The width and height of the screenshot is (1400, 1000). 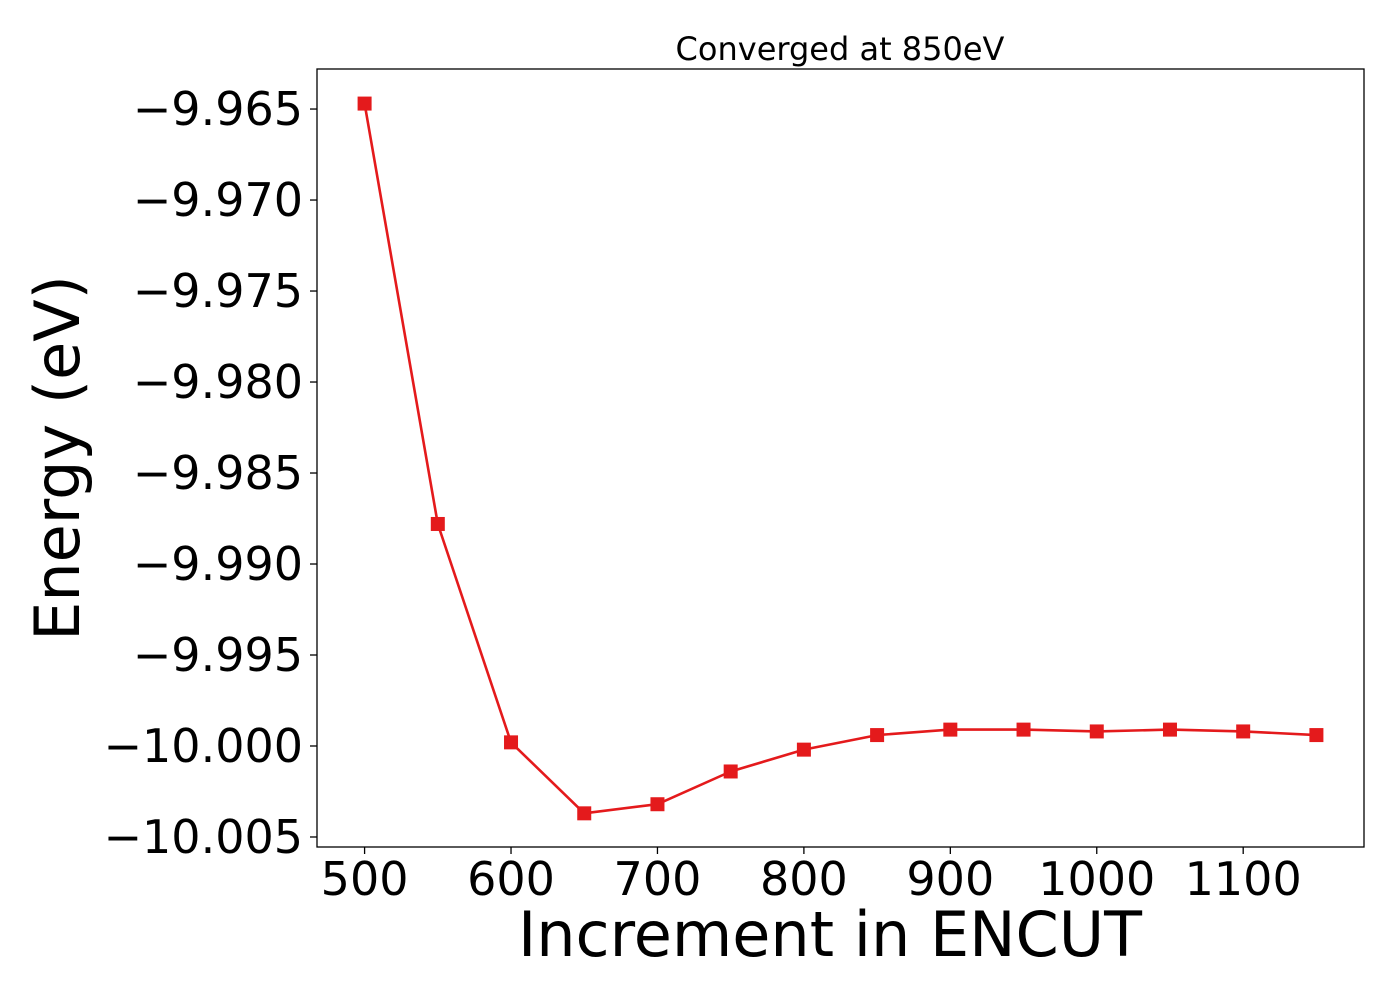 What do you see at coordinates (1096, 879) in the screenshot?
I see `x-tick-label: 1000` at bounding box center [1096, 879].